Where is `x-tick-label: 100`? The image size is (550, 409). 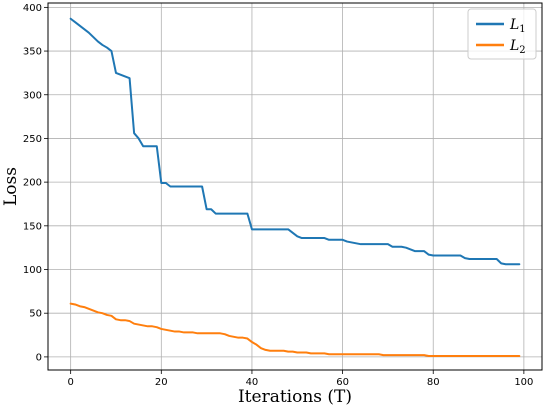 x-tick-label: 100 is located at coordinates (523, 382).